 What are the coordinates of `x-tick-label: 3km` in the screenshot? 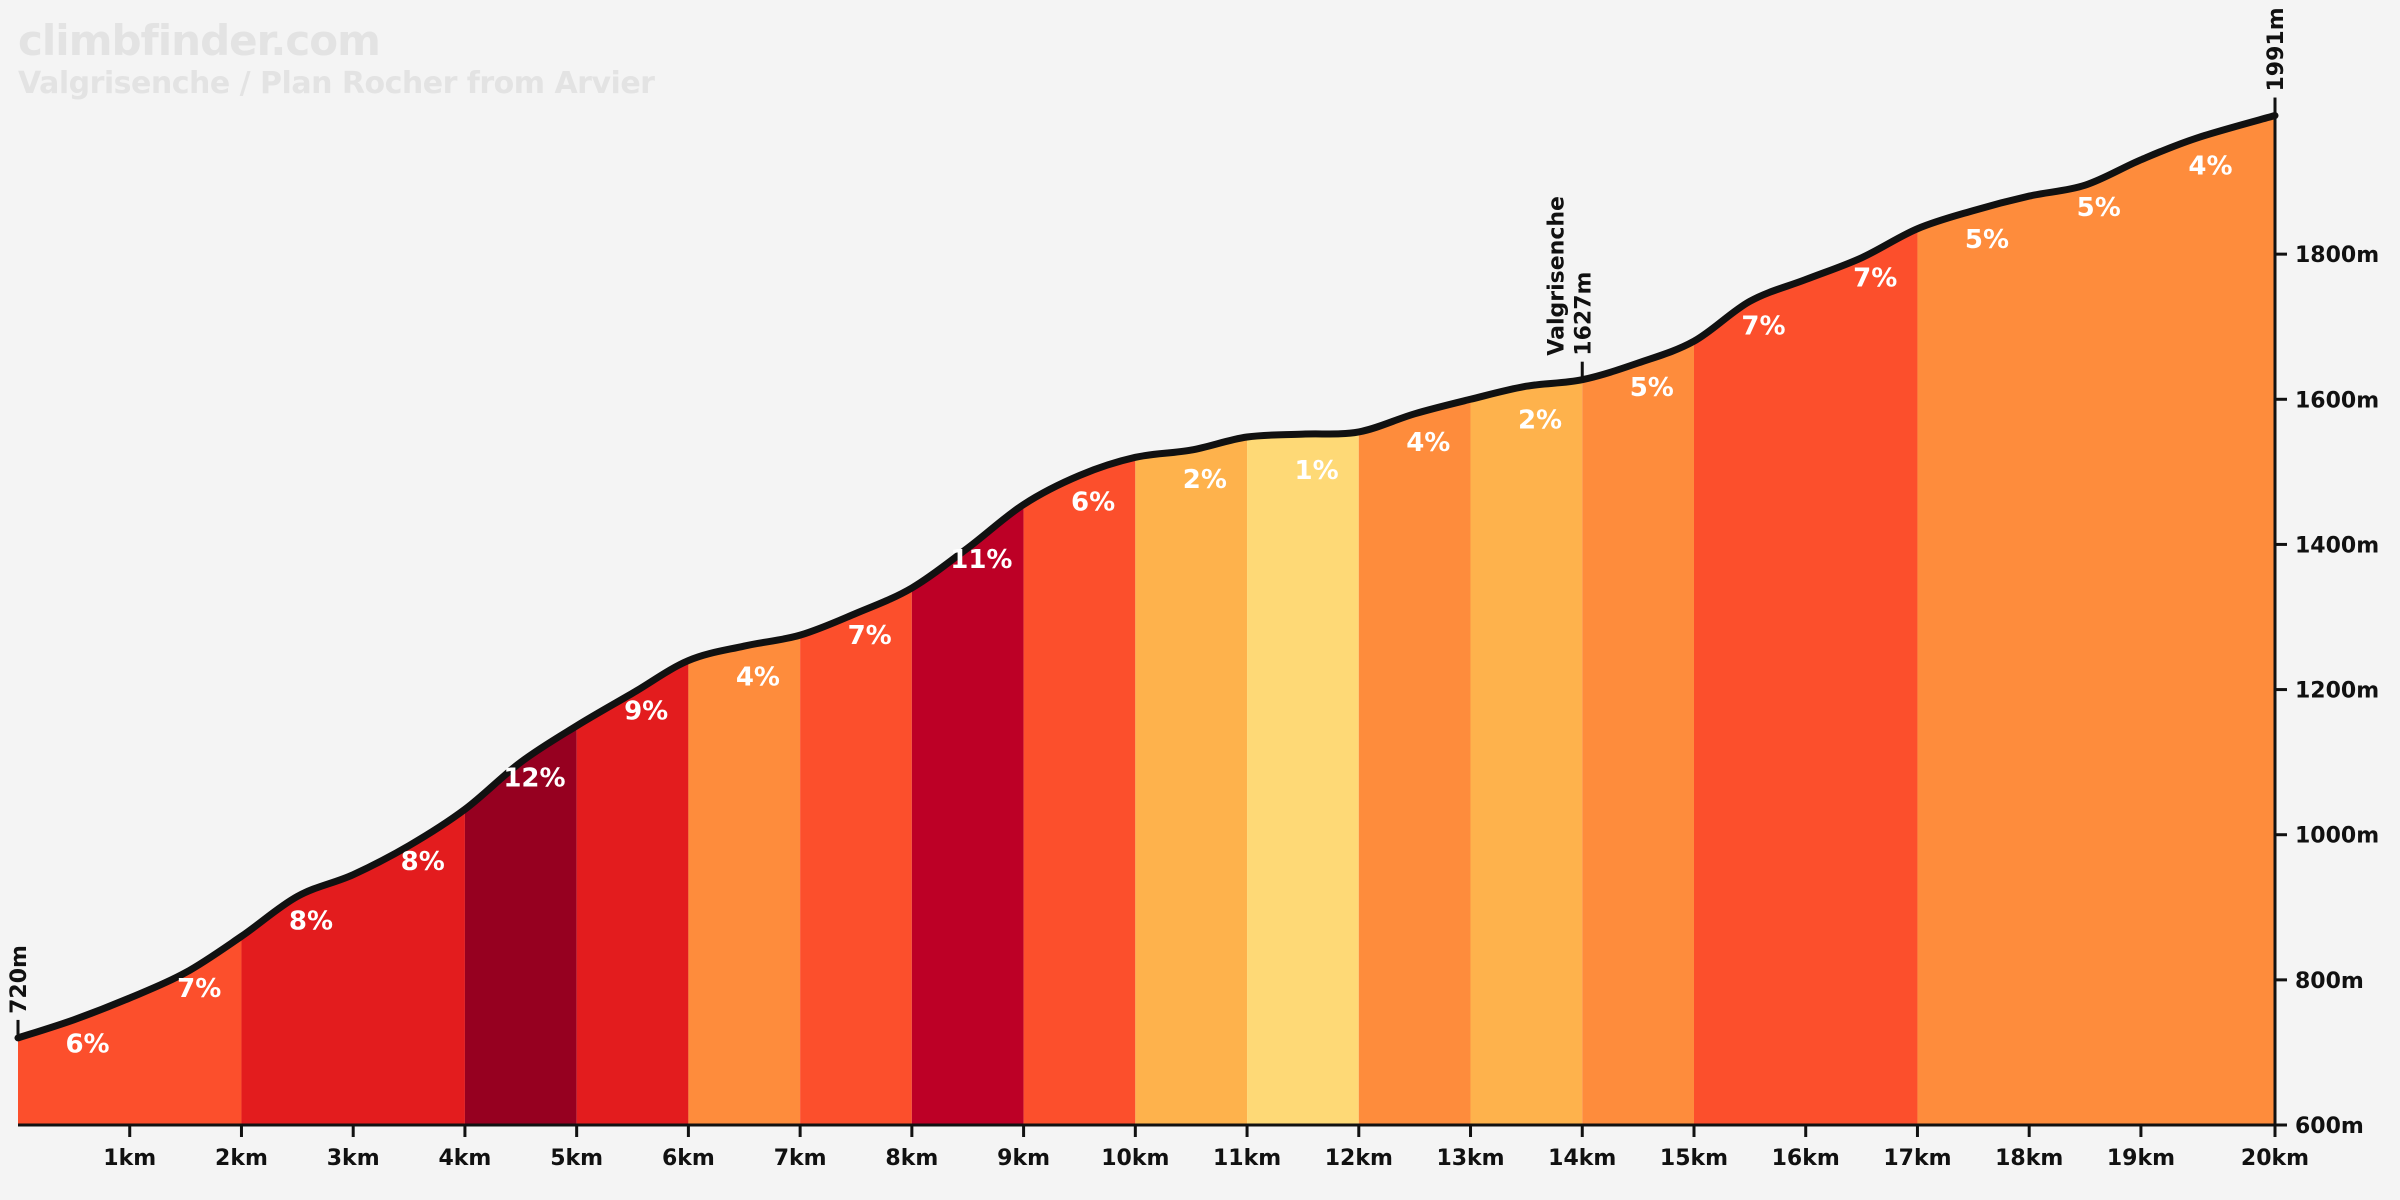 It's located at (353, 1158).